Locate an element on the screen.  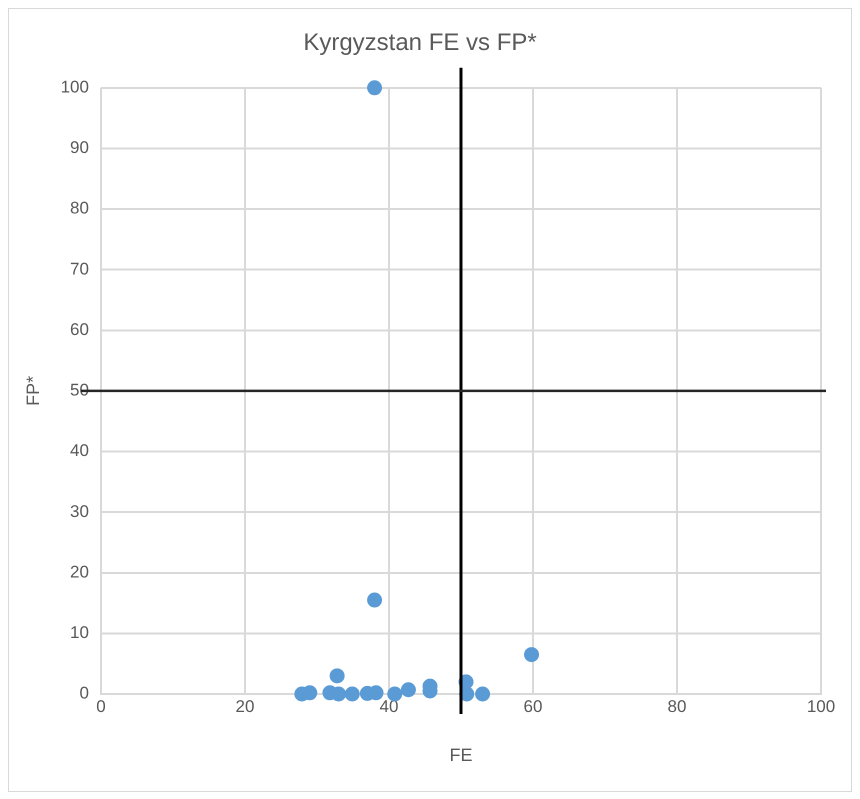
x-tick-label: 60 is located at coordinates (533, 706).